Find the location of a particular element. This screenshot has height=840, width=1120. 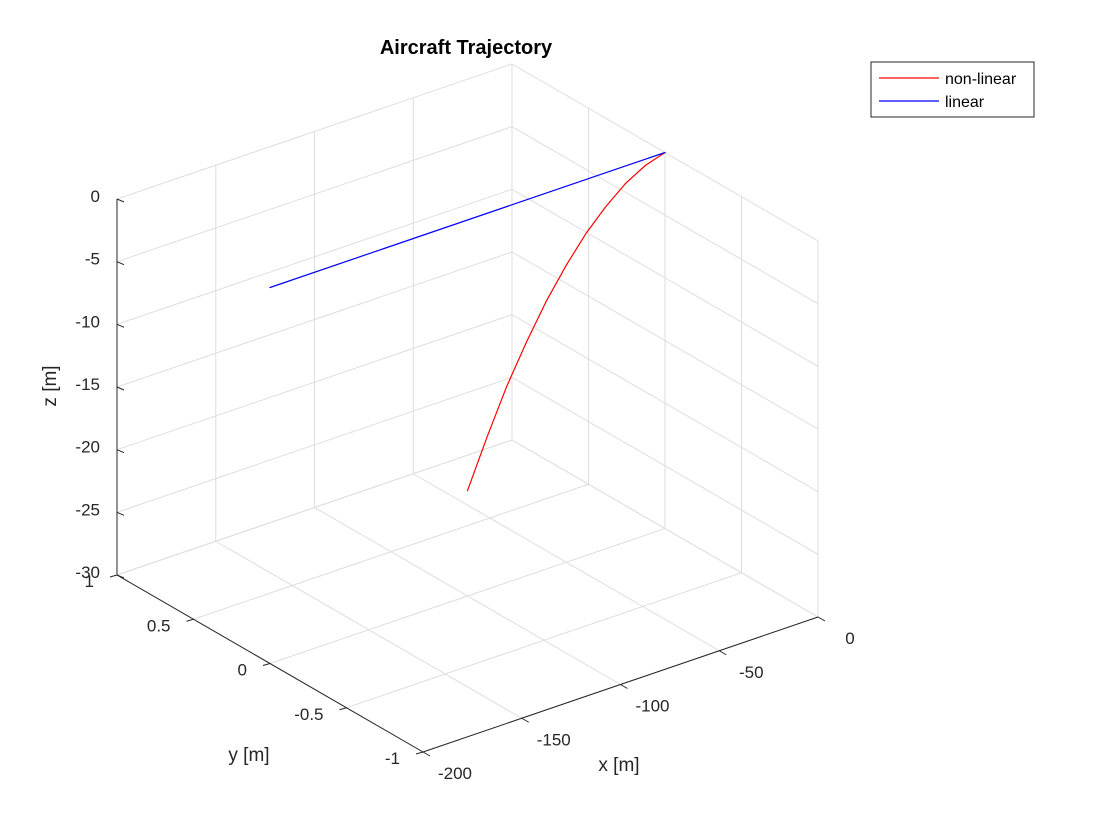

x-tick-label: 0 is located at coordinates (849, 638).